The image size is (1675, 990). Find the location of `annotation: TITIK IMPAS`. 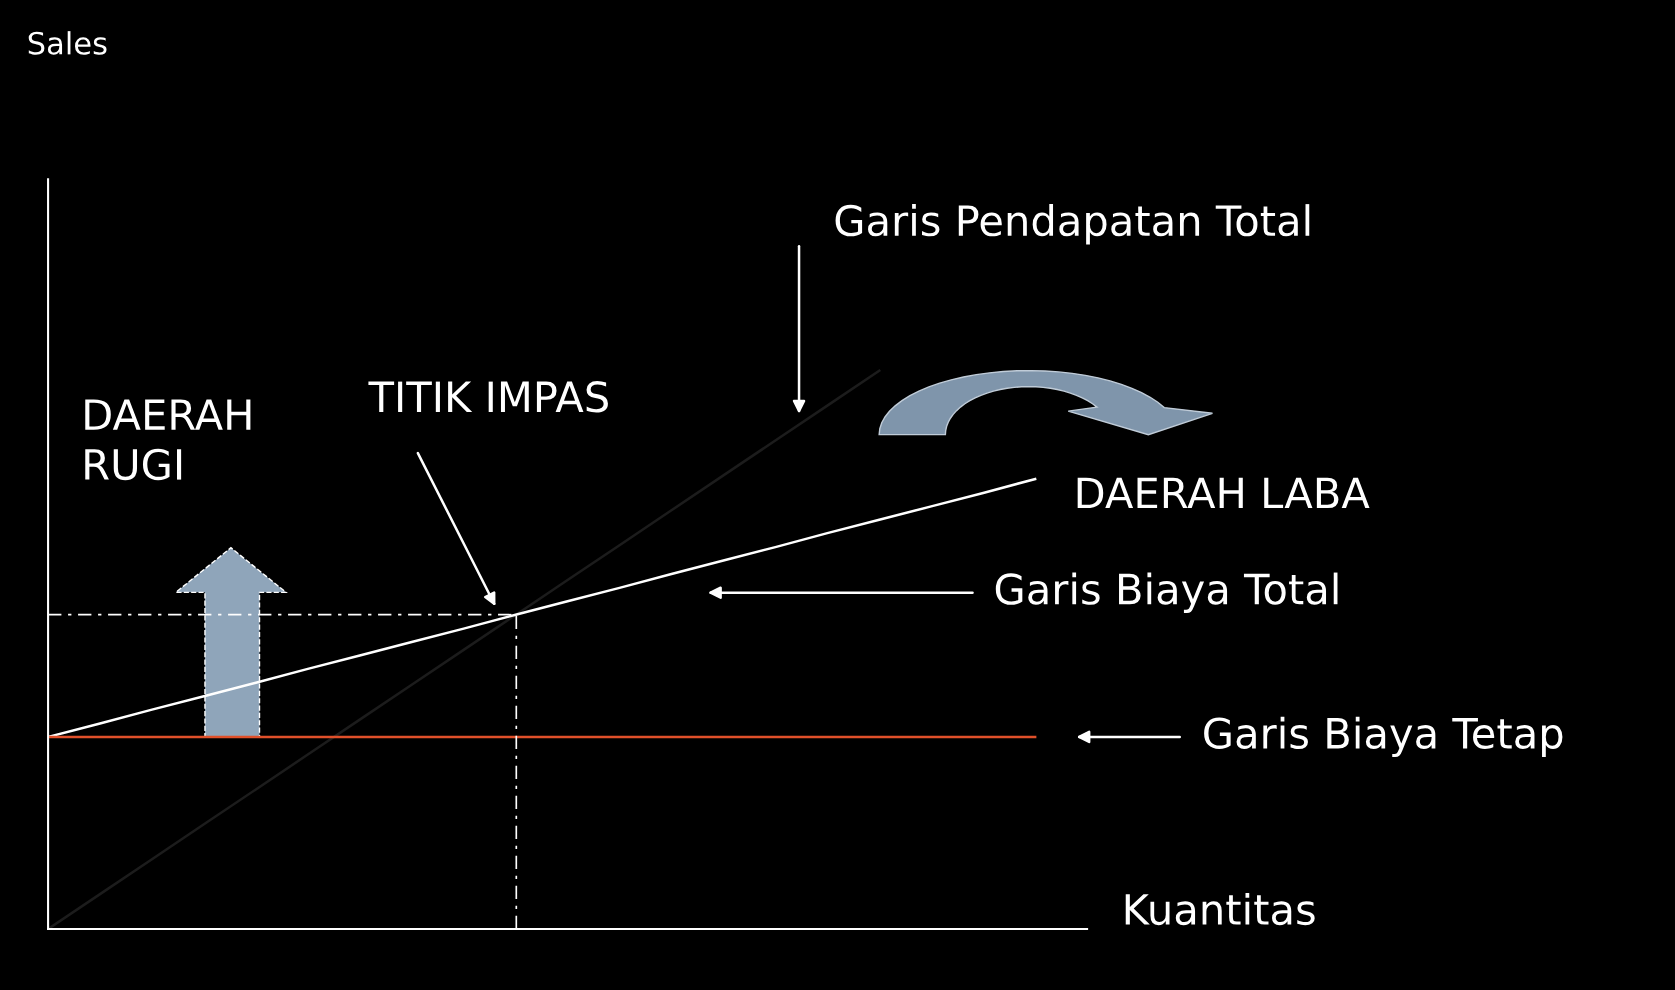

annotation: TITIK IMPAS is located at coordinates (488, 397).